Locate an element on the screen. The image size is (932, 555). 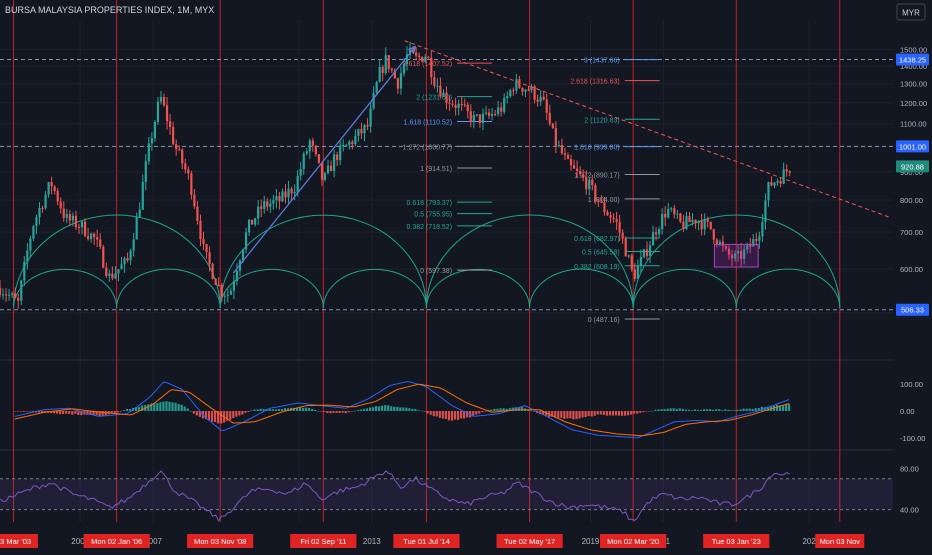
event-date-badge: Mon 03 Nov '08 is located at coordinates (220, 541).